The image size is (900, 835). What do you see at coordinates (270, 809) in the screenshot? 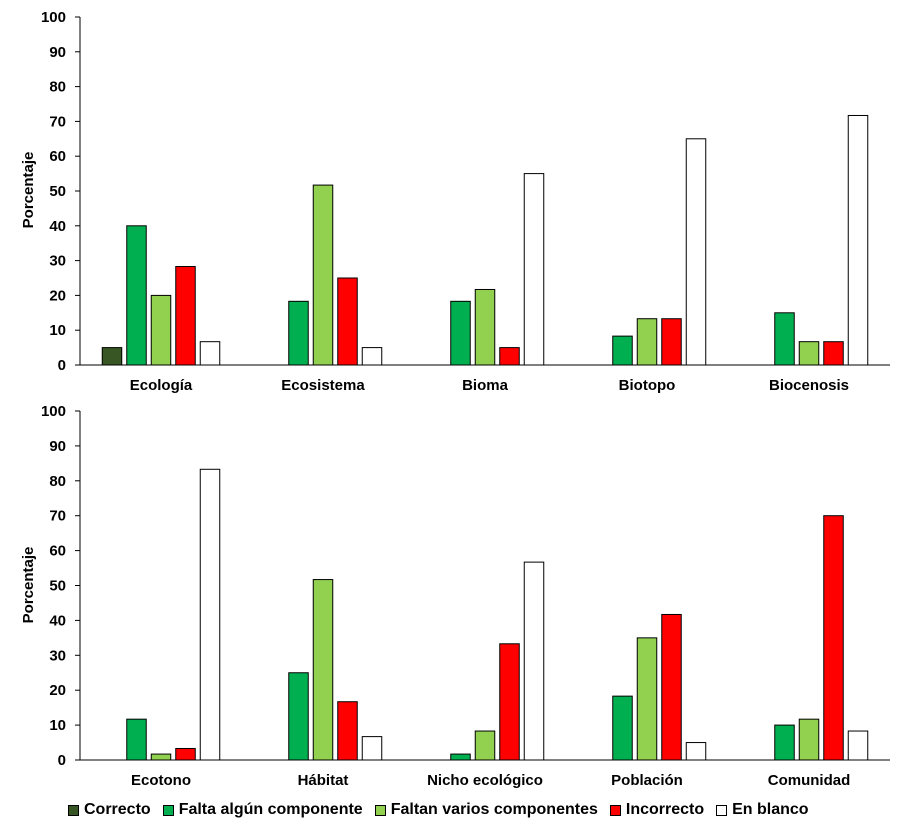
I see `legend-label-falta-algun: Falta algún componente` at bounding box center [270, 809].